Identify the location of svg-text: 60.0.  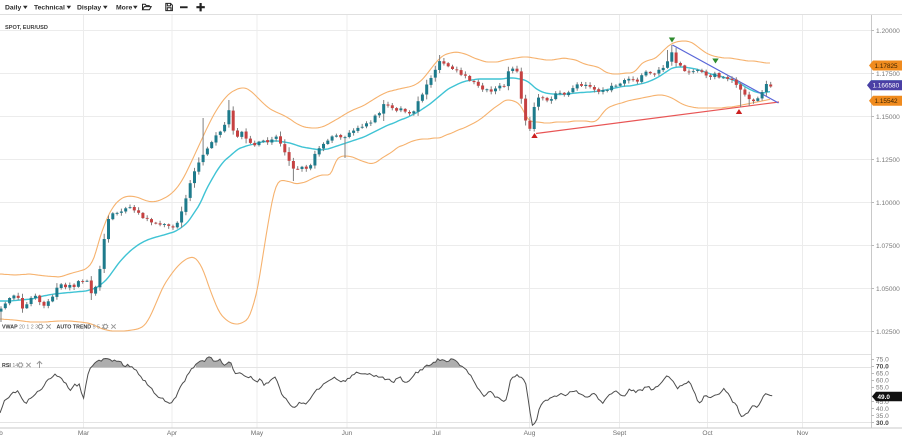
(882, 381).